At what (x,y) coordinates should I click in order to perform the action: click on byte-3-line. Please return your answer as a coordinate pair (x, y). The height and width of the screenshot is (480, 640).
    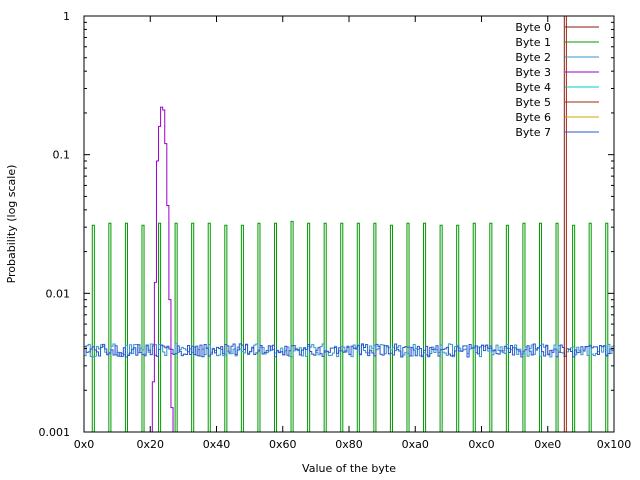
    Looking at the image, I should click on (162, 269).